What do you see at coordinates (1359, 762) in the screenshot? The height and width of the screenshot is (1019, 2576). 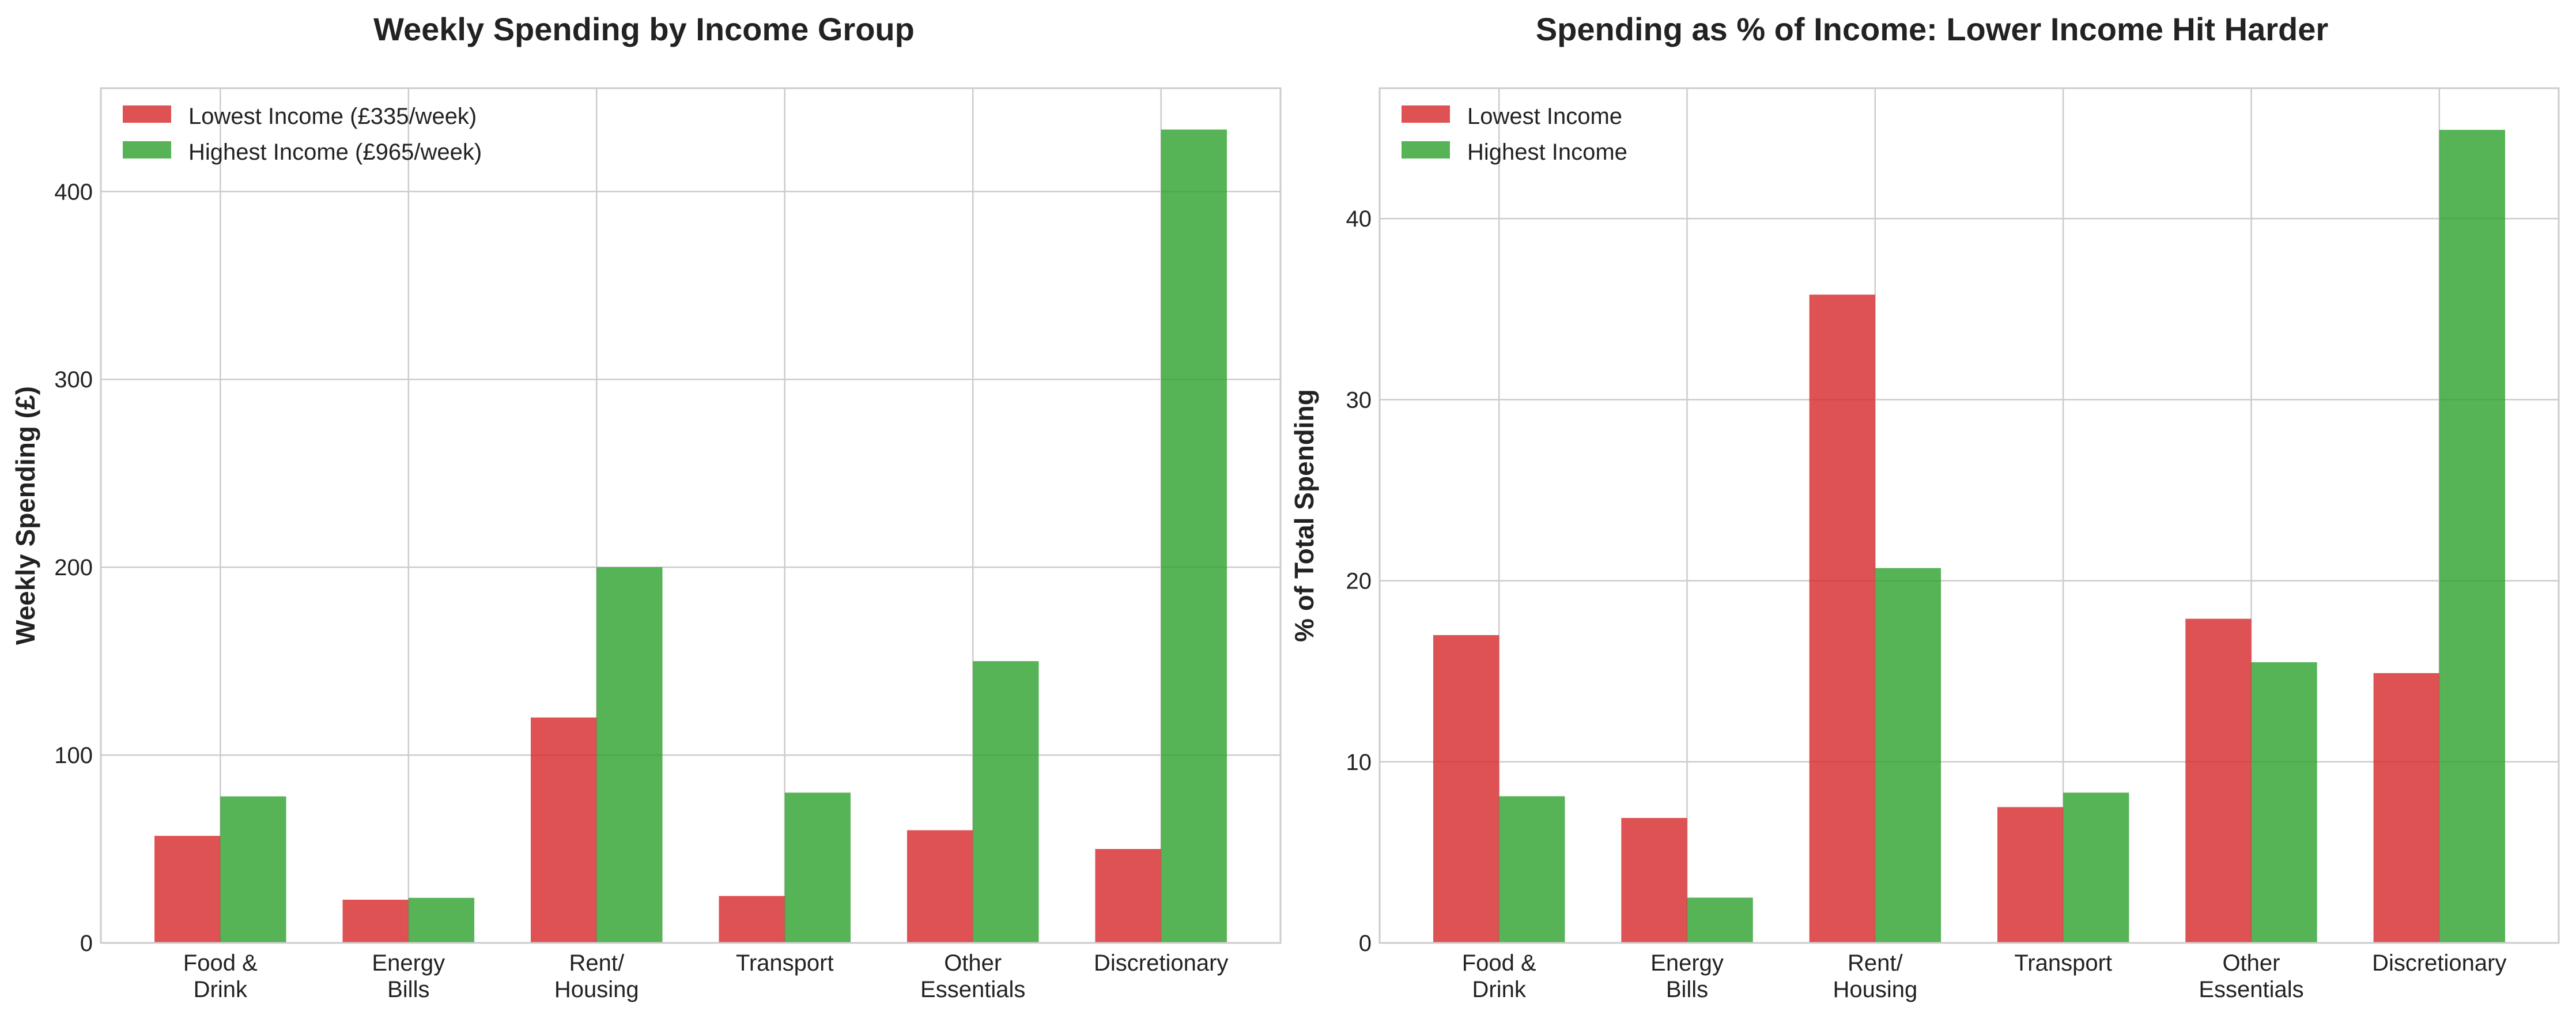 I see `y-tick-label: 10` at bounding box center [1359, 762].